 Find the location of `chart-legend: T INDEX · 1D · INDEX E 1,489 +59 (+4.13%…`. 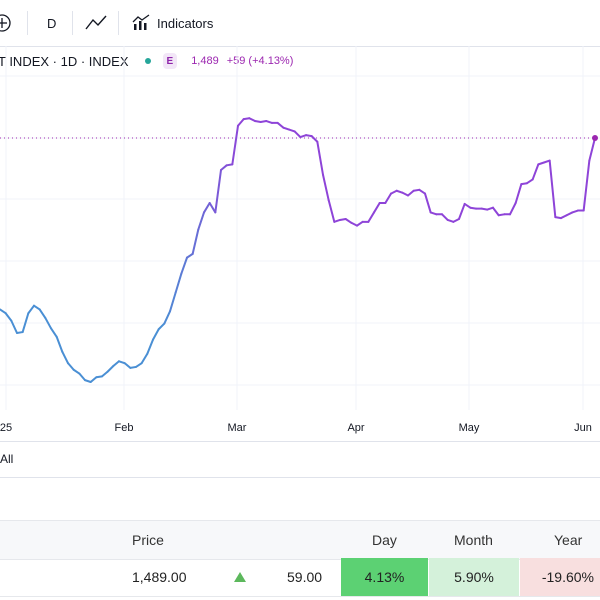

chart-legend: T INDEX · 1D · INDEX E 1,489 +59 (+4.13%… is located at coordinates (146, 61).